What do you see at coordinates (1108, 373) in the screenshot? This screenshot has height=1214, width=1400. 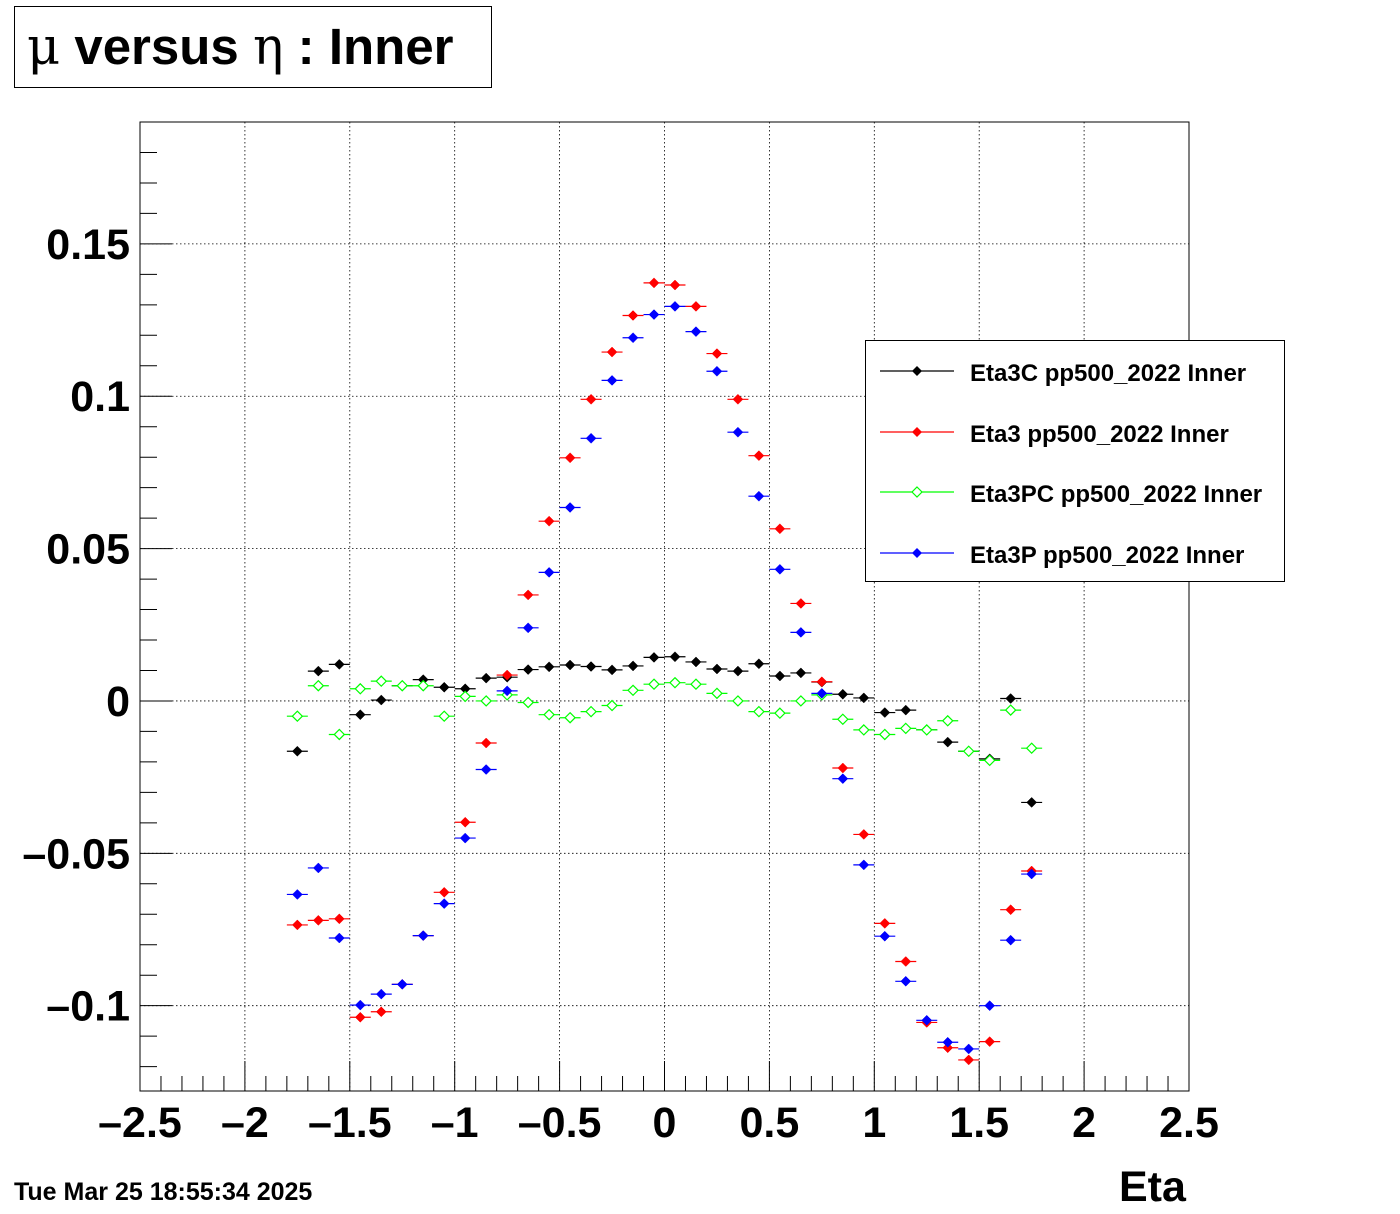 I see `legend-label-eta3c: Eta3C pp500_2022 Inner` at bounding box center [1108, 373].